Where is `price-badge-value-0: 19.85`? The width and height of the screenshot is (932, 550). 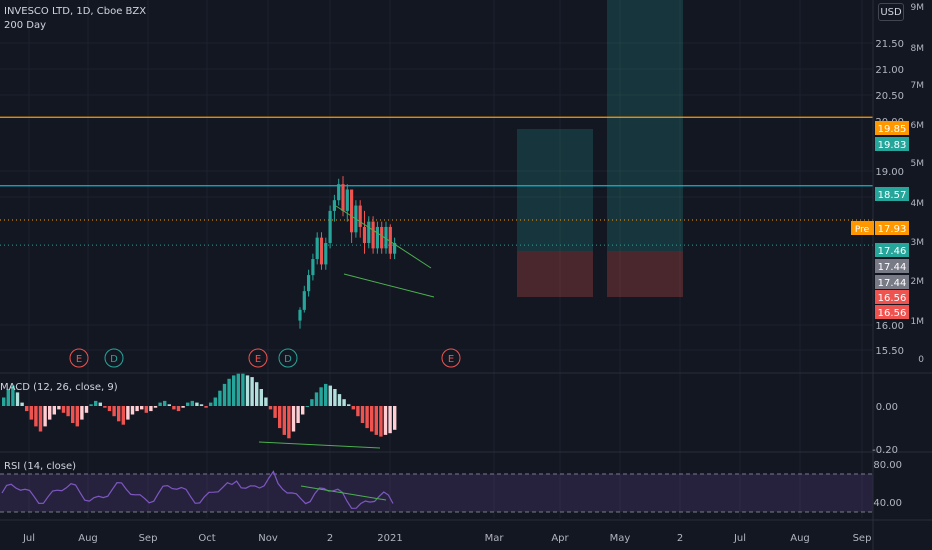 price-badge-value-0: 19.85 is located at coordinates (892, 129).